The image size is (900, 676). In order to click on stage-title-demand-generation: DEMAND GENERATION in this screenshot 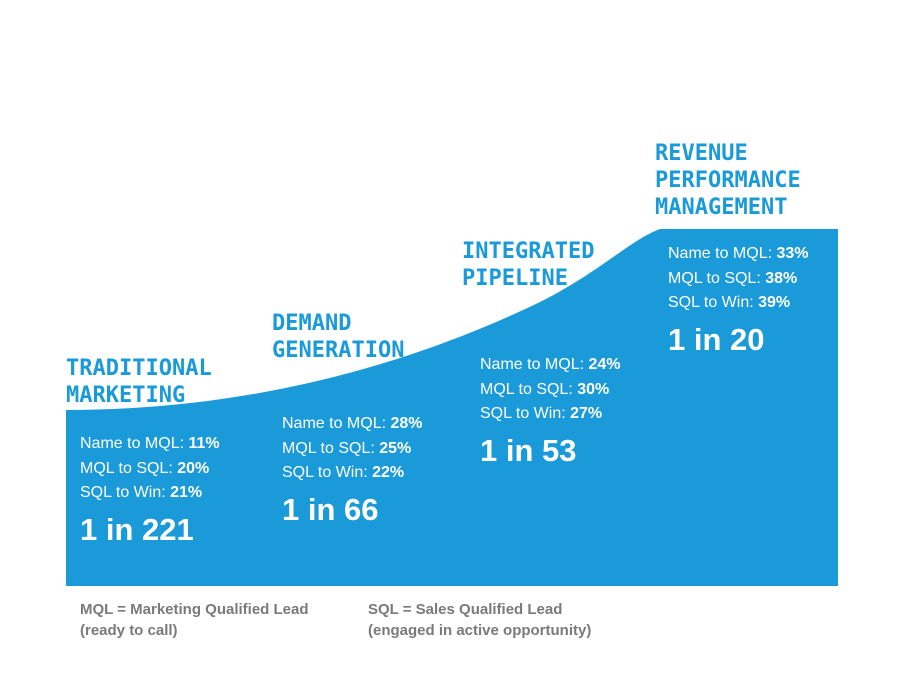, I will do `click(338, 337)`.